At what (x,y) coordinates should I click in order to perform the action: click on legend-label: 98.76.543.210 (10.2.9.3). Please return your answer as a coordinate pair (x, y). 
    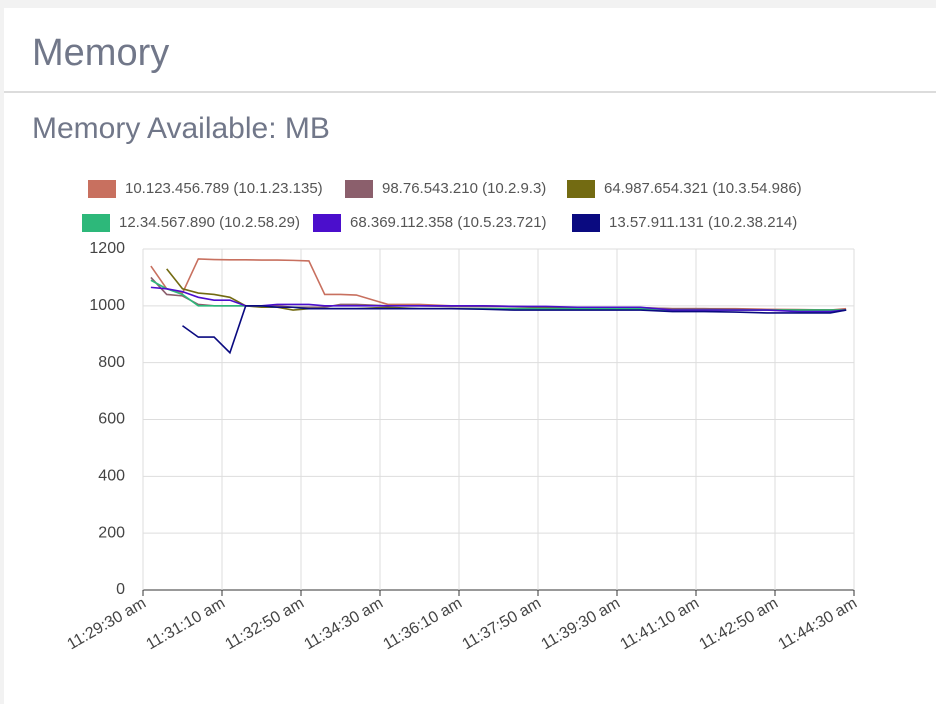
    Looking at the image, I should click on (464, 188).